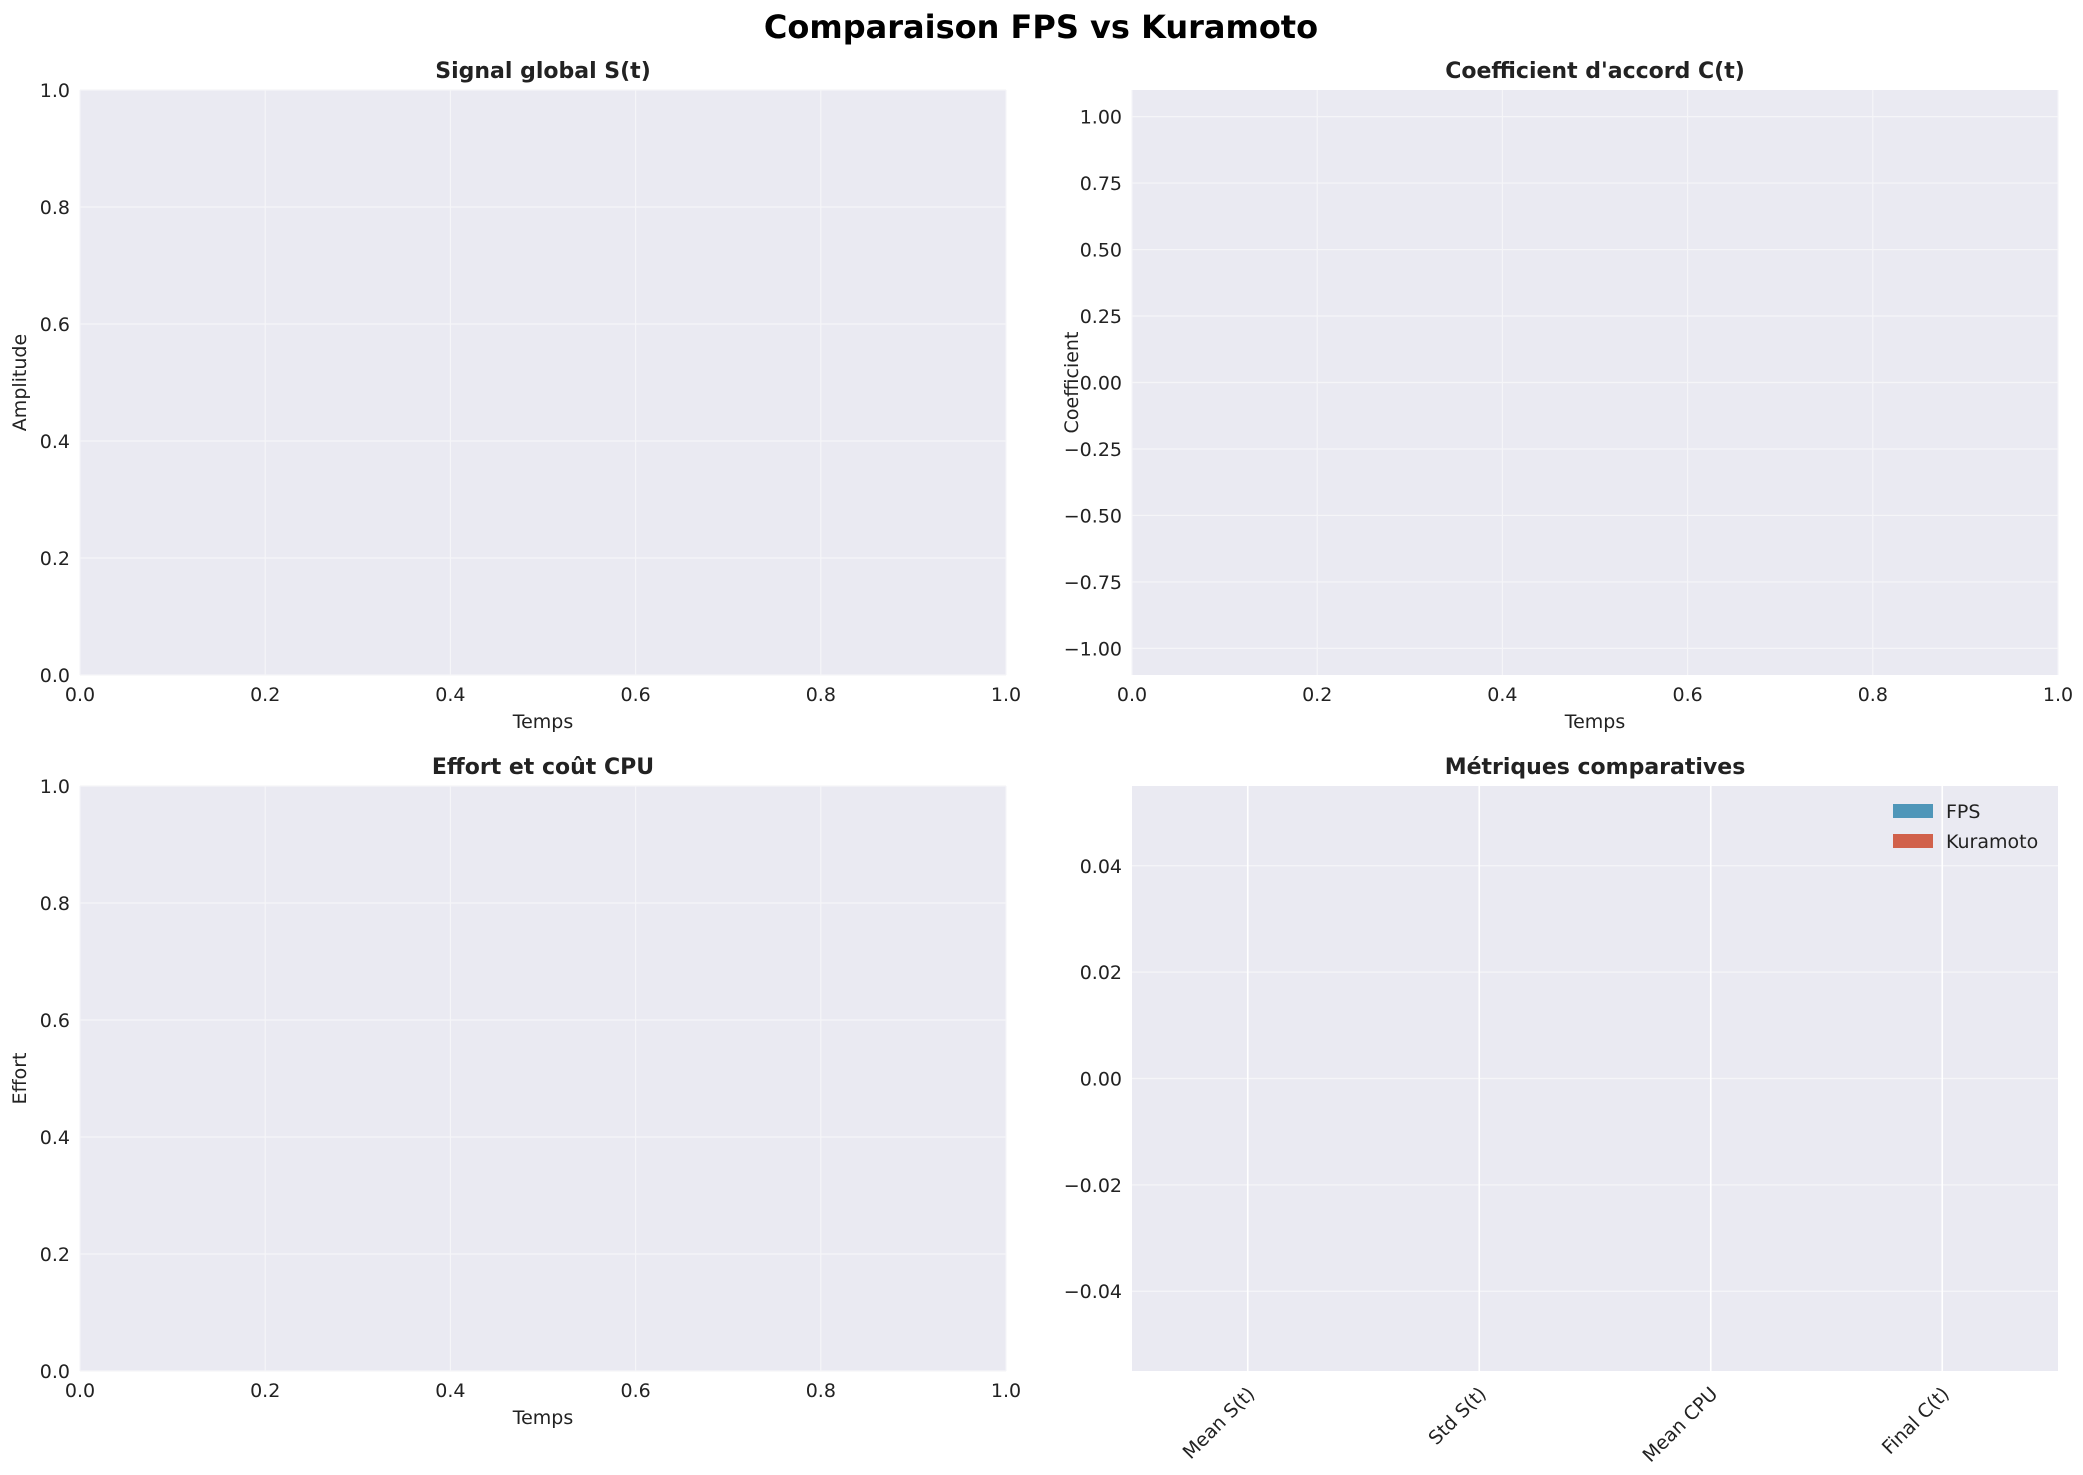 This screenshot has width=2083, height=1475. Describe the element at coordinates (1093, 1292) in the screenshot. I see `y-tick-label: −0.04` at that location.